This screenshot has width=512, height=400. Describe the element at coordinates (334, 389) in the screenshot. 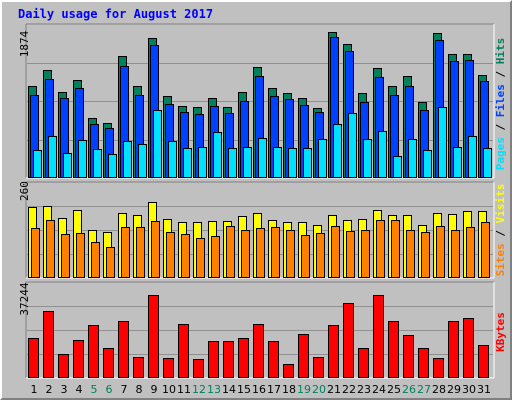

I see `day-label: 21` at that location.